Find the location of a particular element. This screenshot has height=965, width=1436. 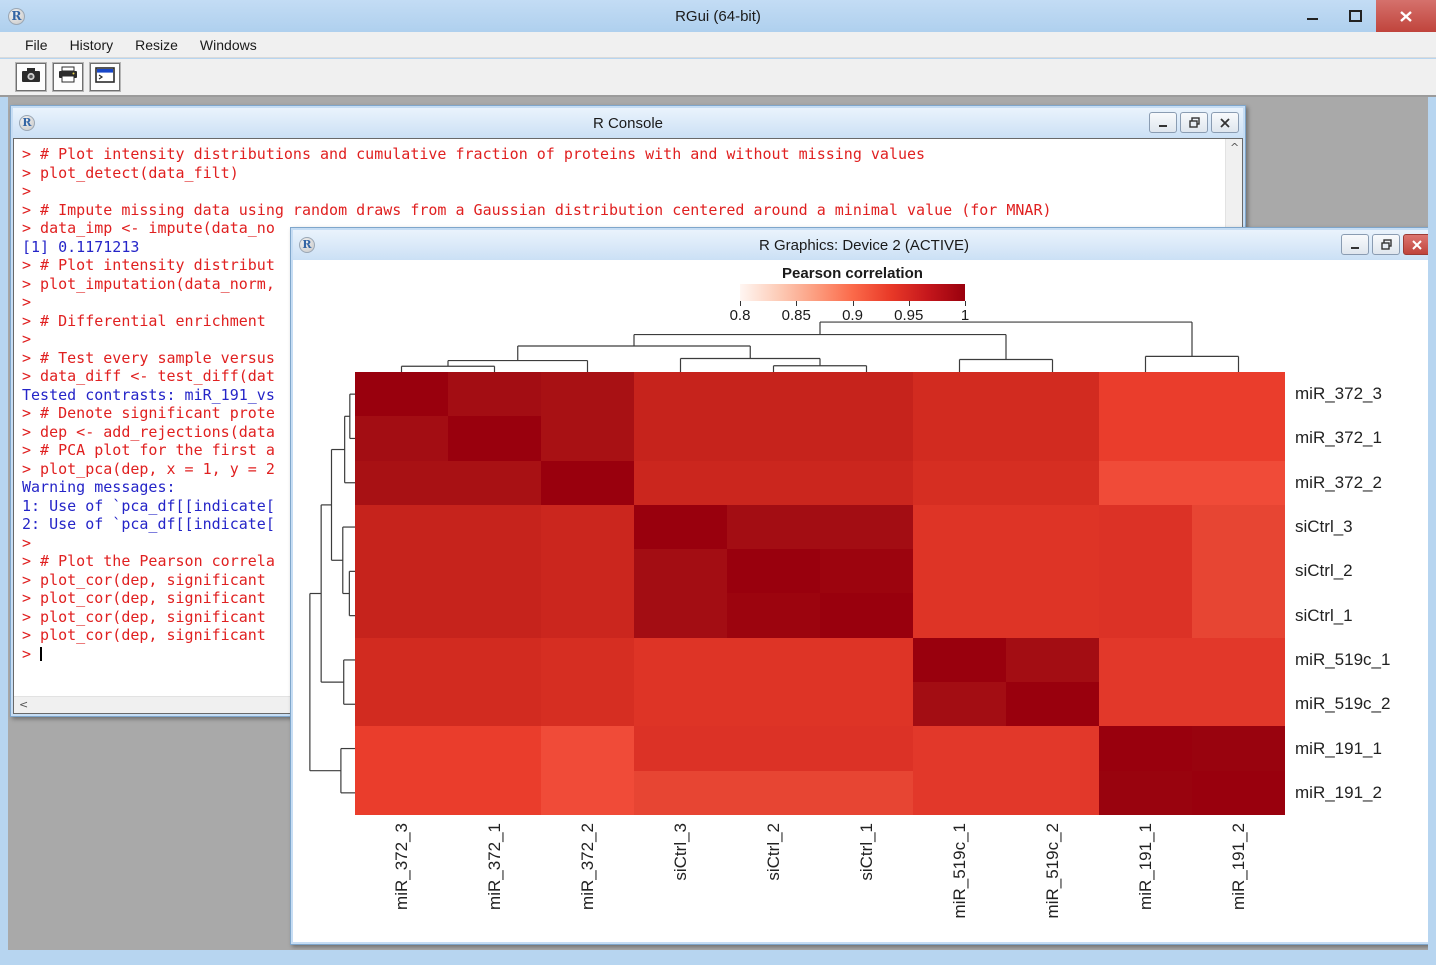

main-window-title: RGui (64-bit) is located at coordinates (718, 16).